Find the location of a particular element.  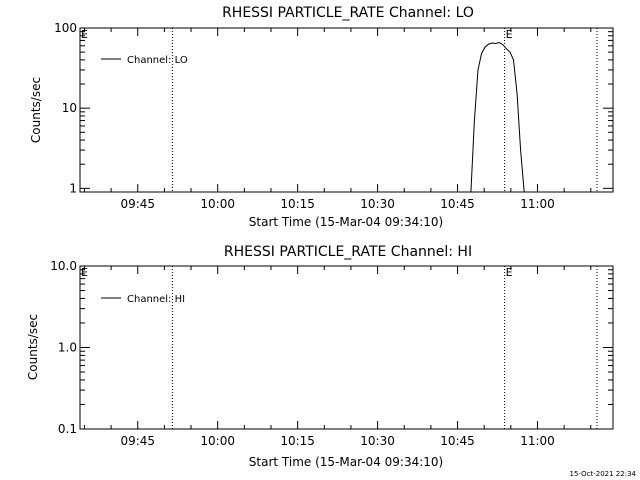

panel-lo-ylabel: Counts/sec is located at coordinates (36, 110).